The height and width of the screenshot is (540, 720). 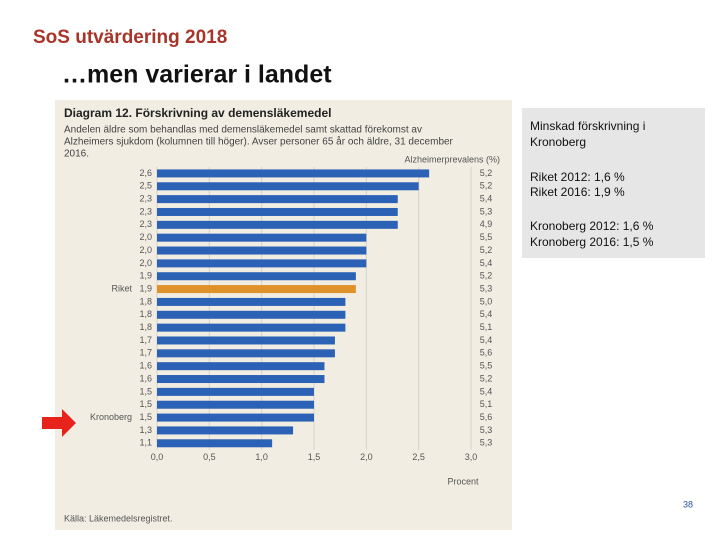 I want to click on x-tick-label: 0,5, so click(x=209, y=457).